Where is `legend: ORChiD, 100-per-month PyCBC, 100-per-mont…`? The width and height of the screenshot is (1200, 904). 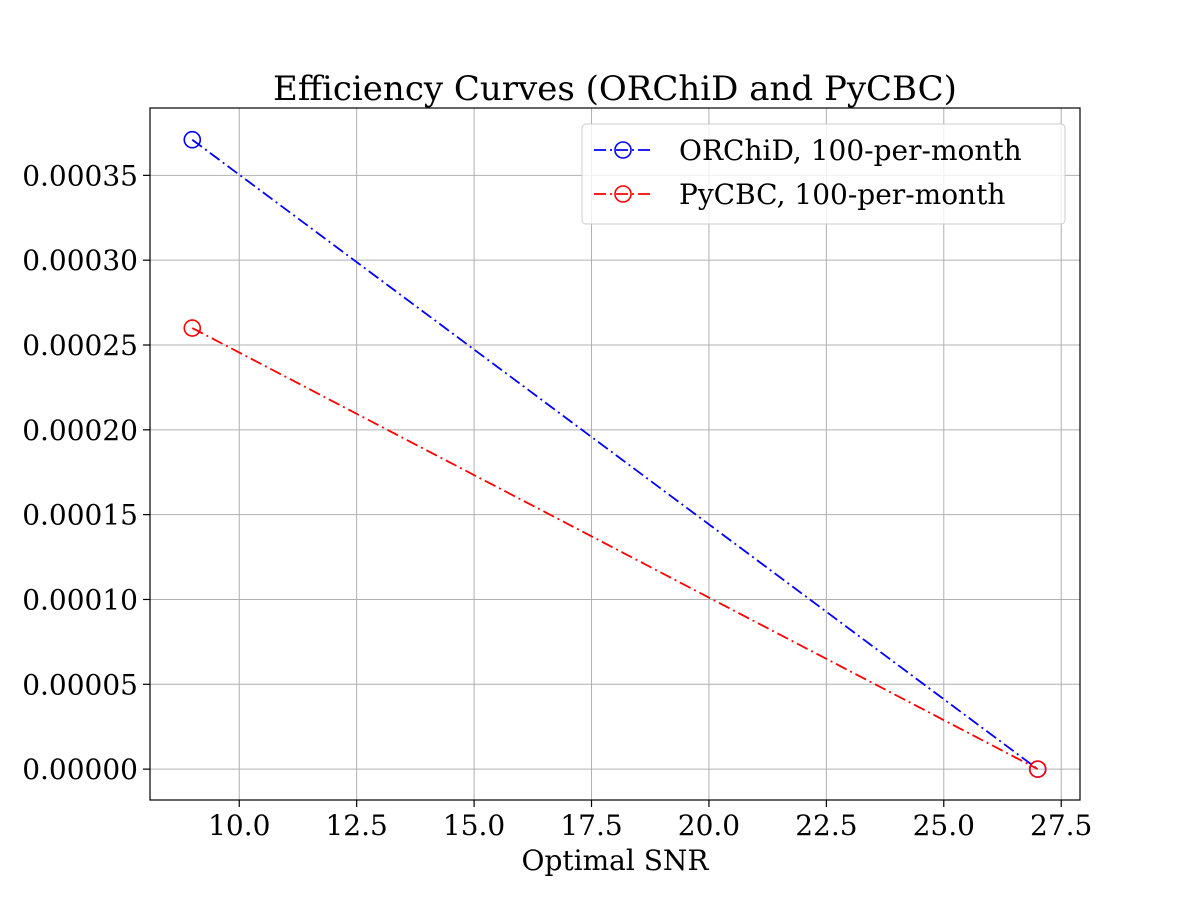 legend: ORChiD, 100-per-month PyCBC, 100-per-mont… is located at coordinates (823, 174).